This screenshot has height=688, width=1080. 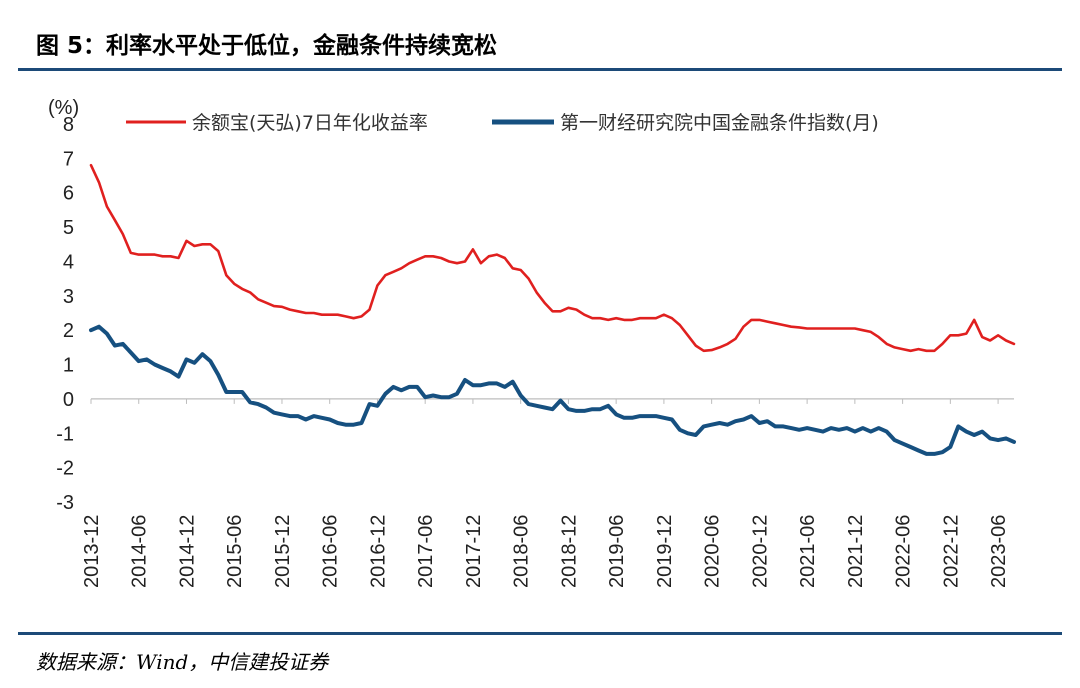 I want to click on x-tick-label: 2021-06, so click(x=808, y=551).